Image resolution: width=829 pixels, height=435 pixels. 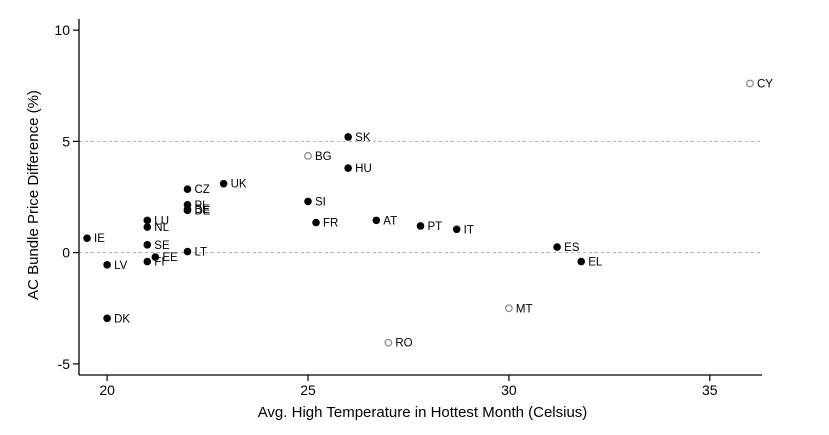 I want to click on point-label: BG, so click(x=323, y=157).